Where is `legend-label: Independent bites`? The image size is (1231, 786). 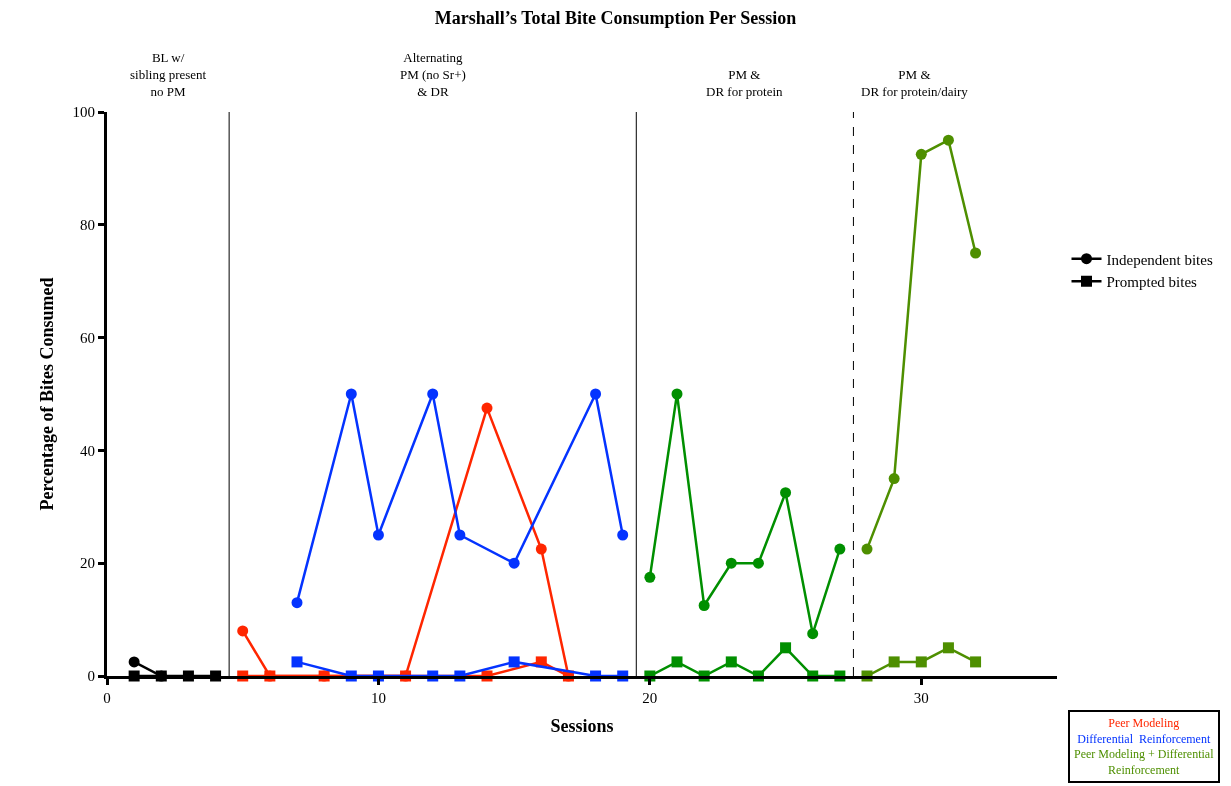 legend-label: Independent bites is located at coordinates (1159, 259).